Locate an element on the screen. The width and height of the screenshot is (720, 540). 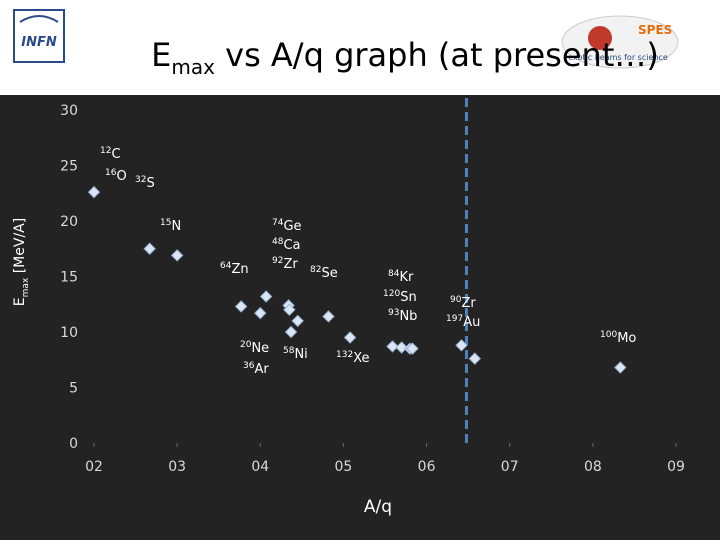
x-tick-label: 09 is located at coordinates (676, 467).